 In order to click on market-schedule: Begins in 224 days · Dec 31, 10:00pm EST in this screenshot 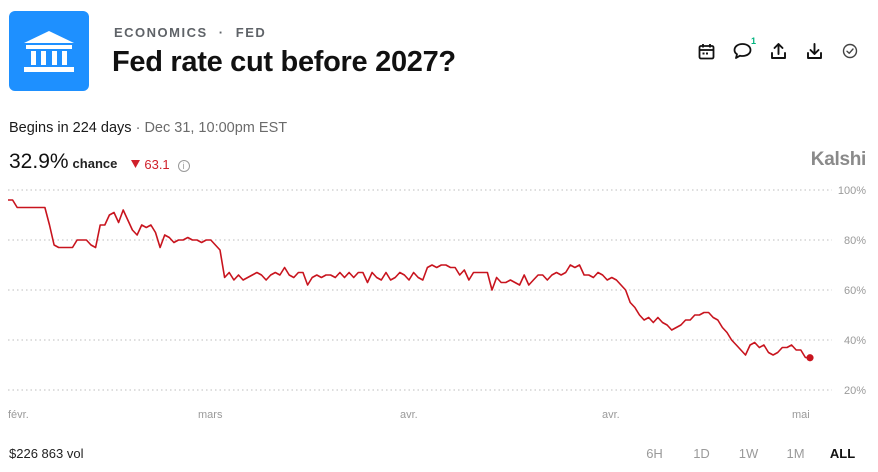, I will do `click(148, 128)`.